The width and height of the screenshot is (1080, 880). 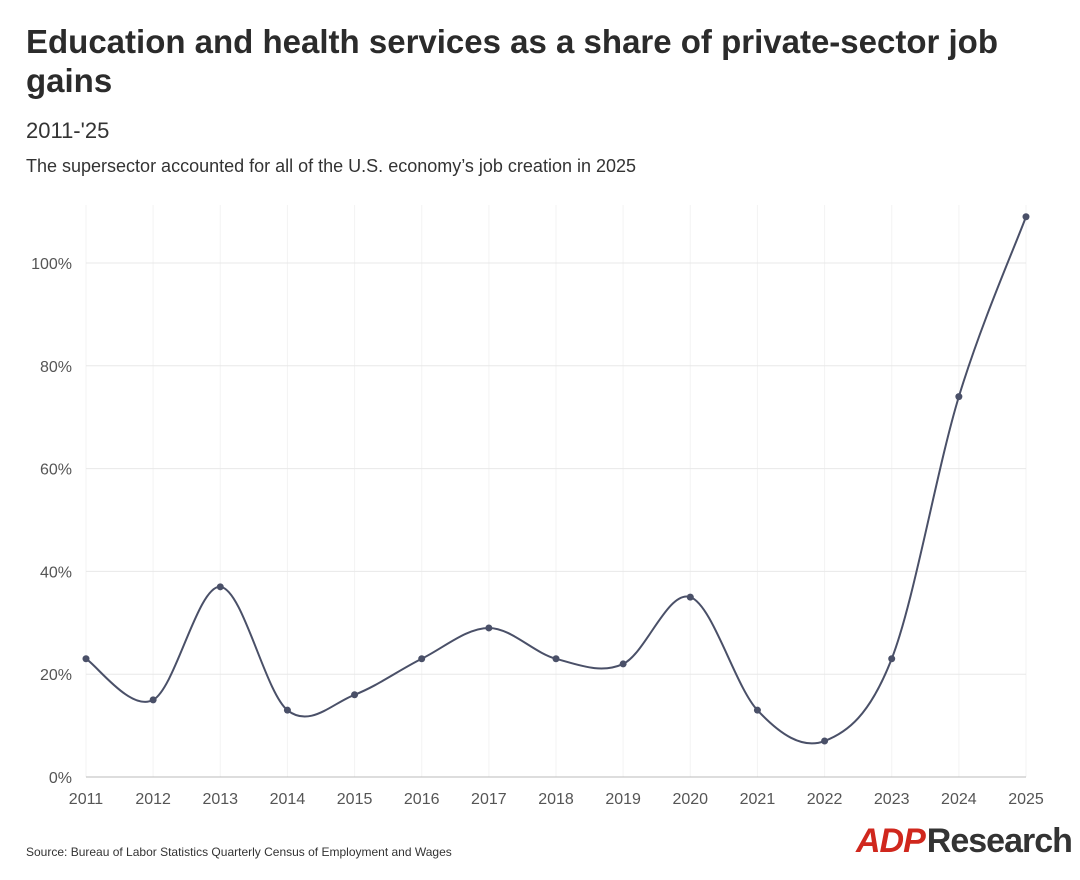 I want to click on x-tick-label: 2013, so click(x=220, y=799).